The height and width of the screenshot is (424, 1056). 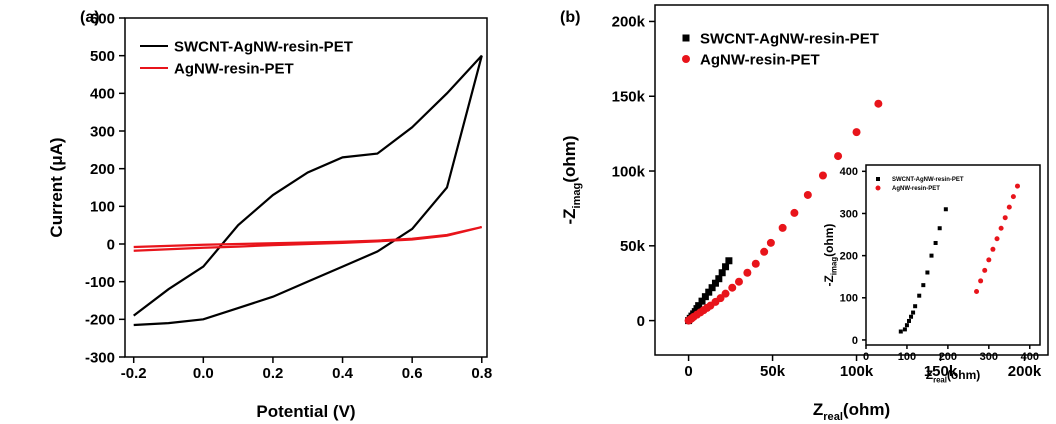 What do you see at coordinates (577, 195) in the screenshot?
I see `axis-label-part: imag` at bounding box center [577, 195].